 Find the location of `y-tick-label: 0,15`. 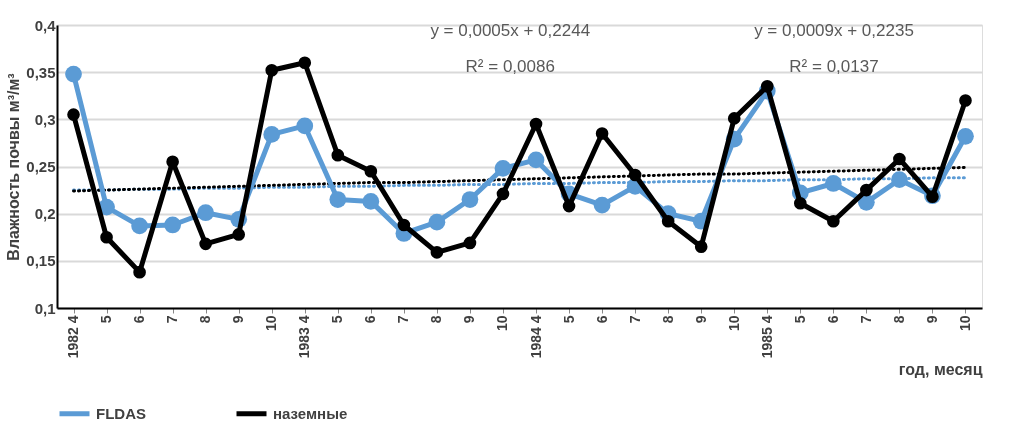

y-tick-label: 0,15 is located at coordinates (41, 261).